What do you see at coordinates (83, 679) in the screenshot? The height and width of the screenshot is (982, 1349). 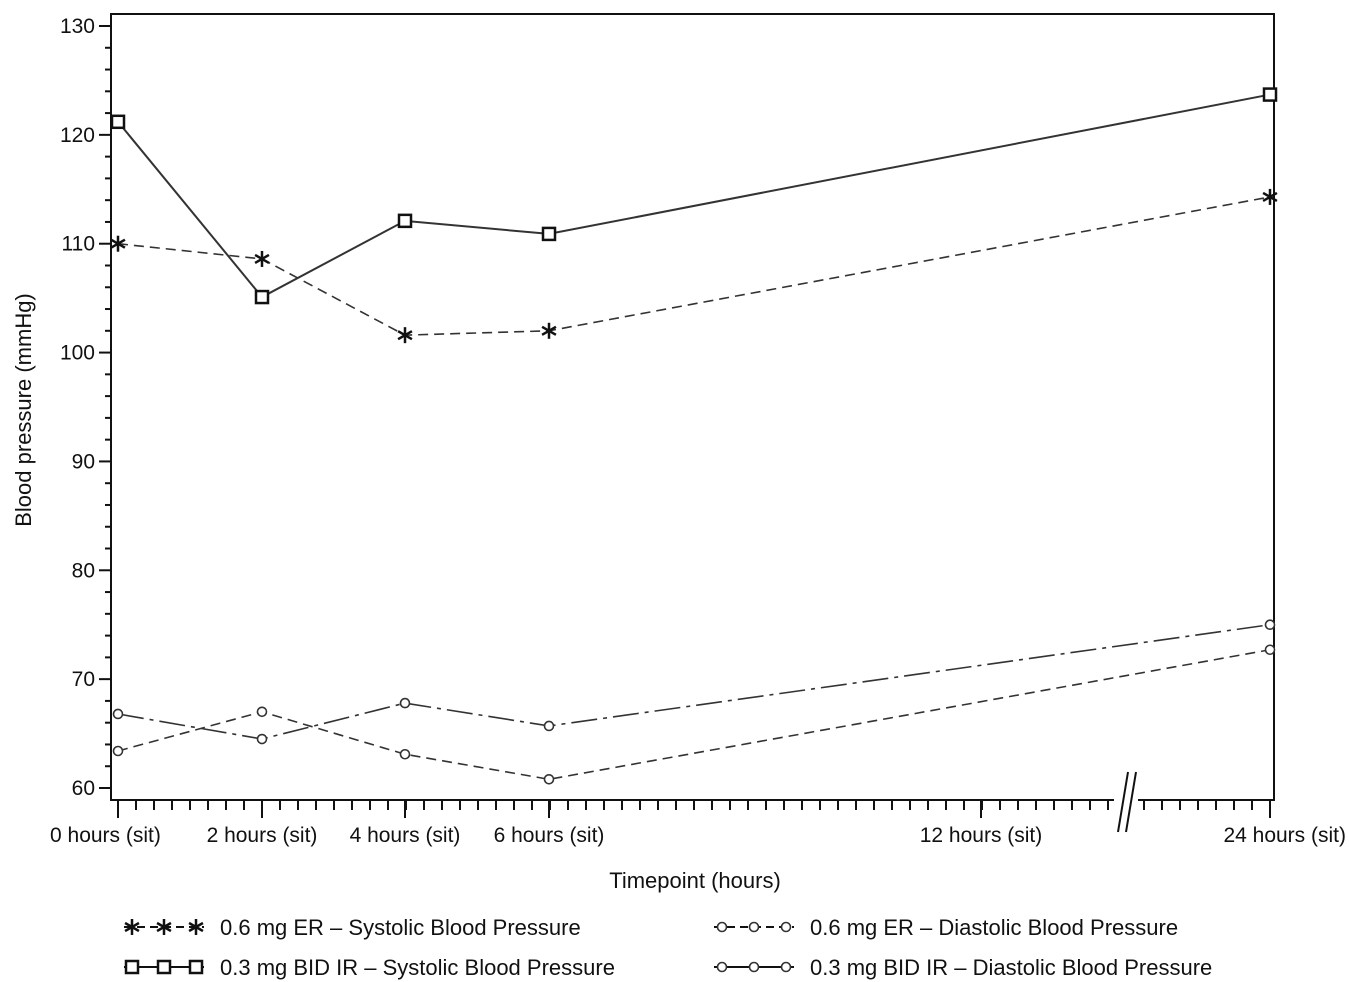 I see `y-tick-label: 70` at bounding box center [83, 679].